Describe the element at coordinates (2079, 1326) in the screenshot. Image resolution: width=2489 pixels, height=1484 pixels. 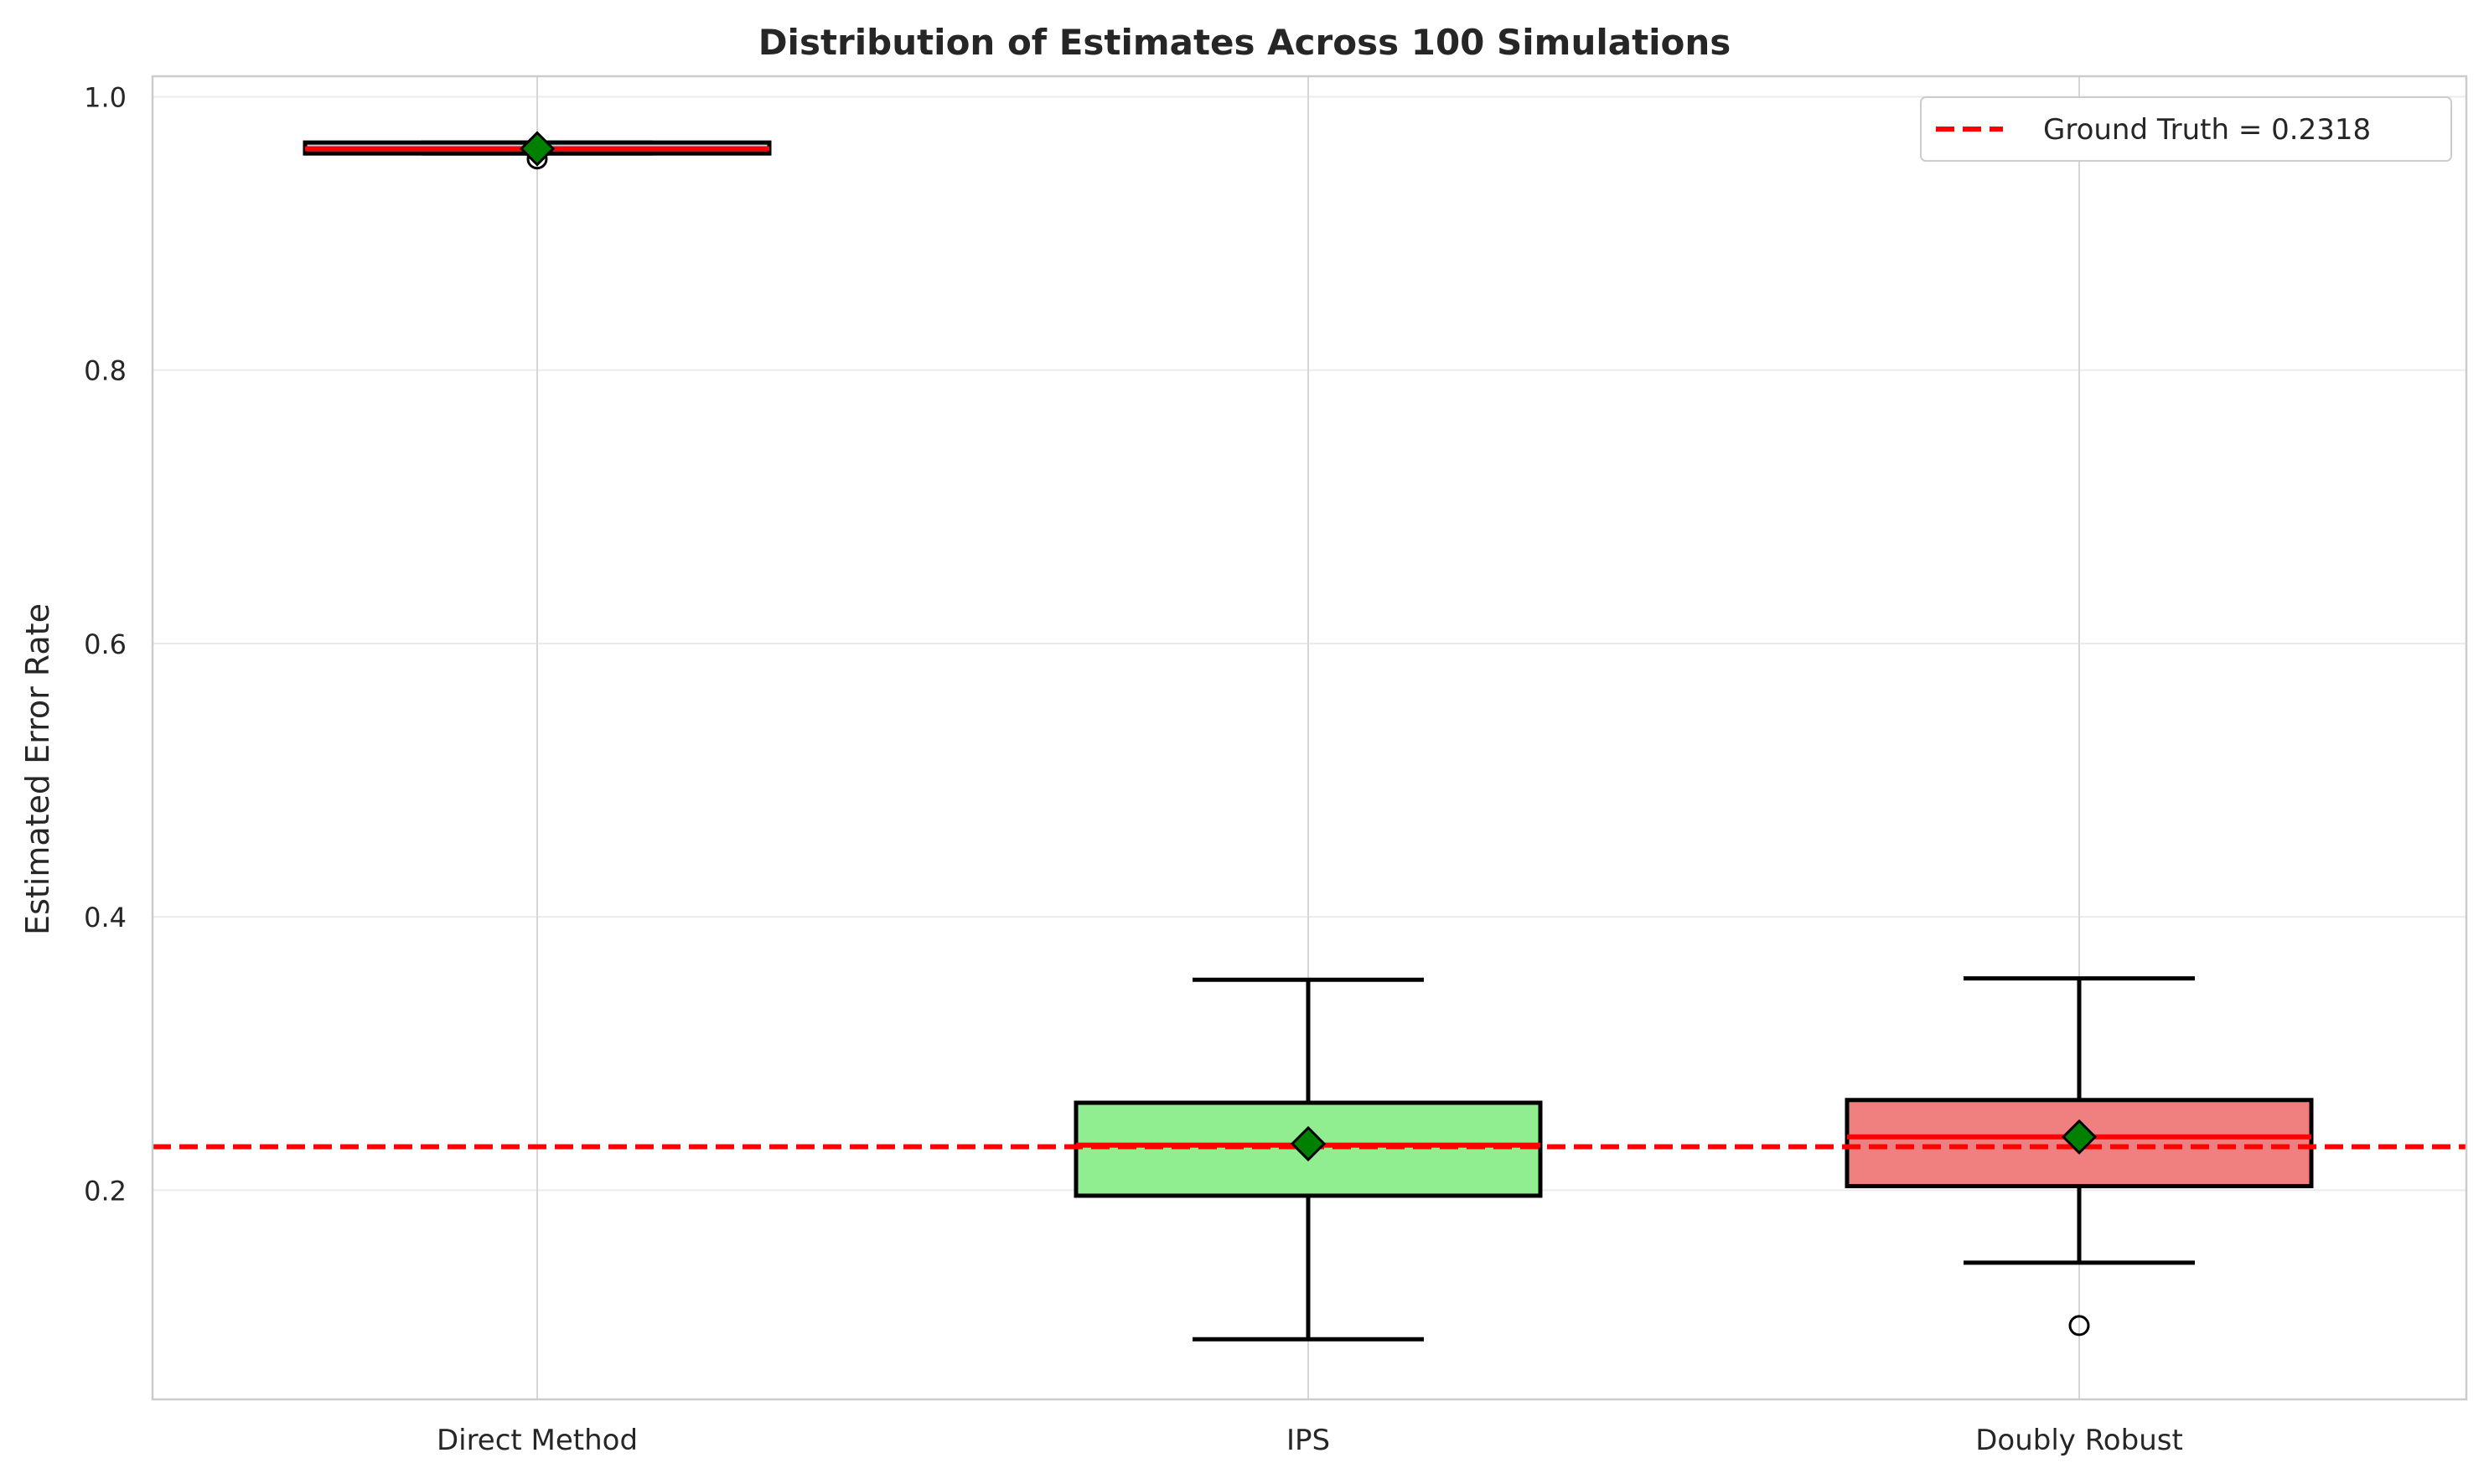
I see `outlier-point` at that location.